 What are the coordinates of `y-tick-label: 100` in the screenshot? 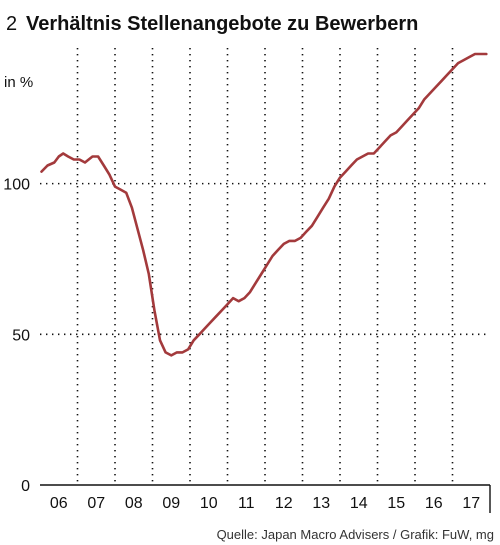 It's located at (16, 185).